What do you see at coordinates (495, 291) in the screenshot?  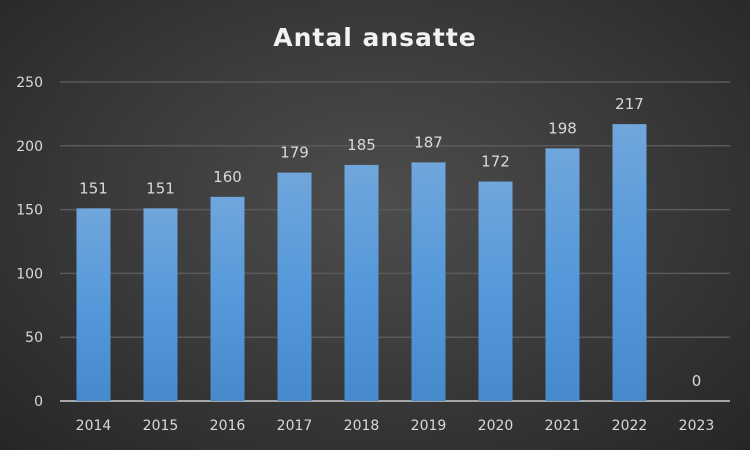 I see `bar-2020` at bounding box center [495, 291].